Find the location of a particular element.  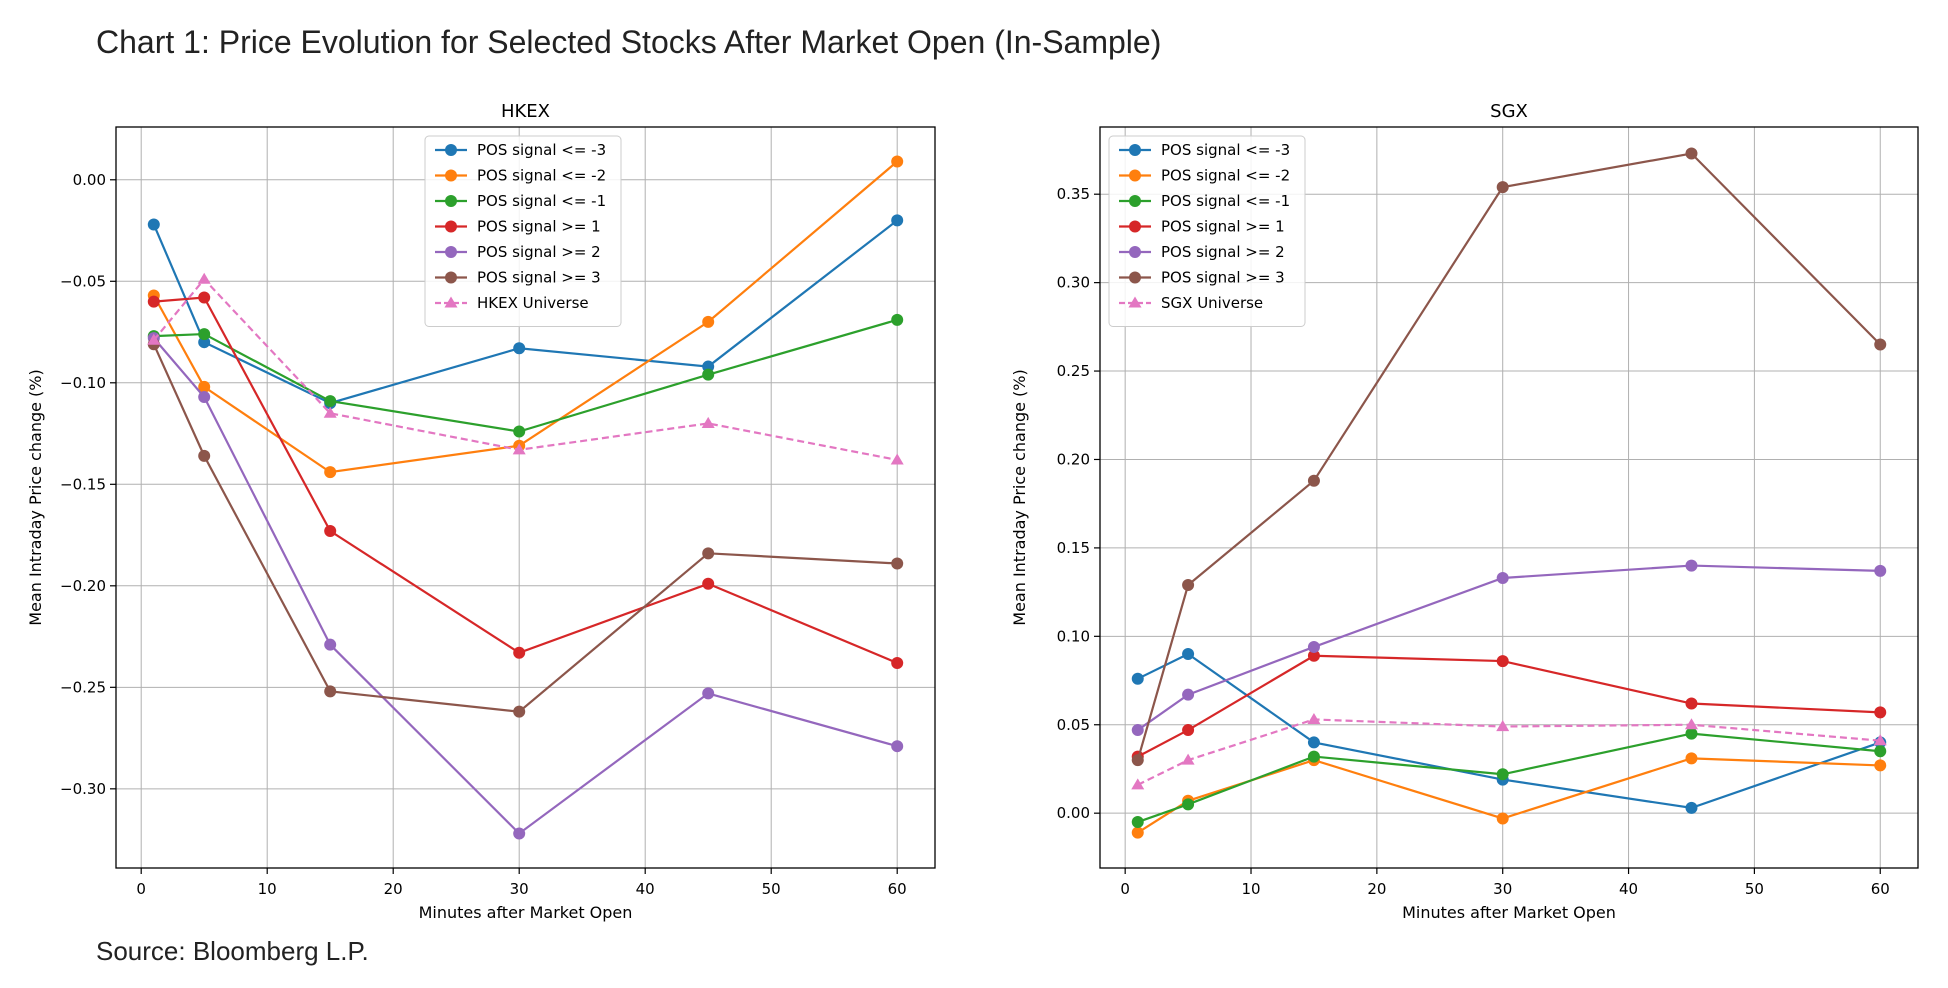

x-tick-label: 0 is located at coordinates (141, 889).